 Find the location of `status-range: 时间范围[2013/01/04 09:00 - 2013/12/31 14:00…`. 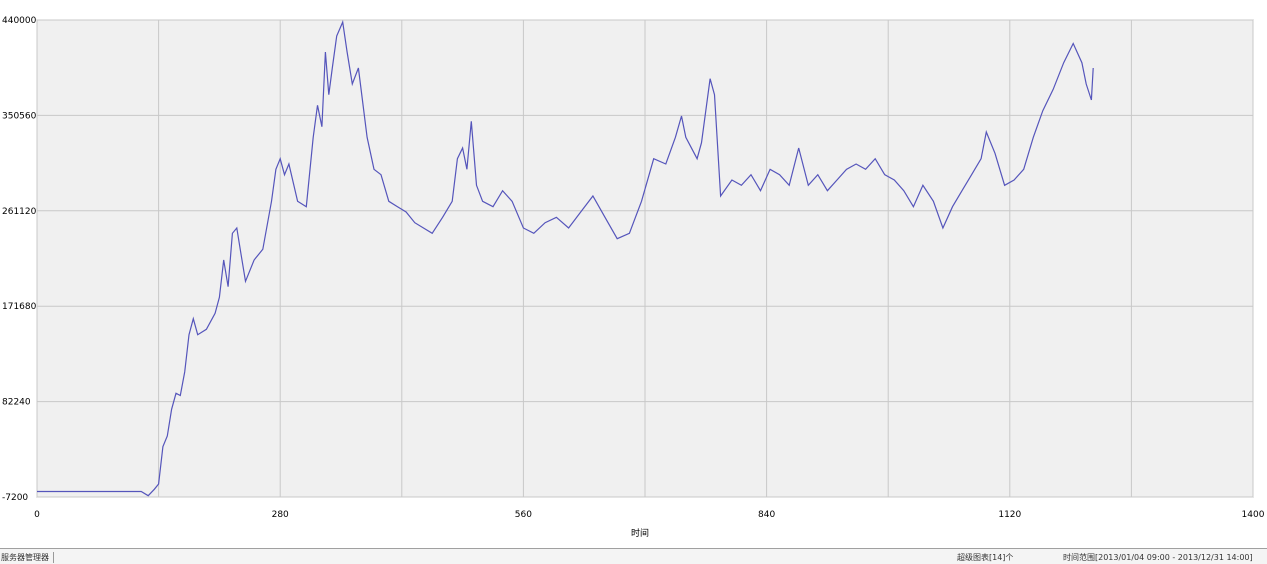

status-range: 时间范围[2013/01/04 09:00 - 2013/12/31 14:00… is located at coordinates (1158, 557).